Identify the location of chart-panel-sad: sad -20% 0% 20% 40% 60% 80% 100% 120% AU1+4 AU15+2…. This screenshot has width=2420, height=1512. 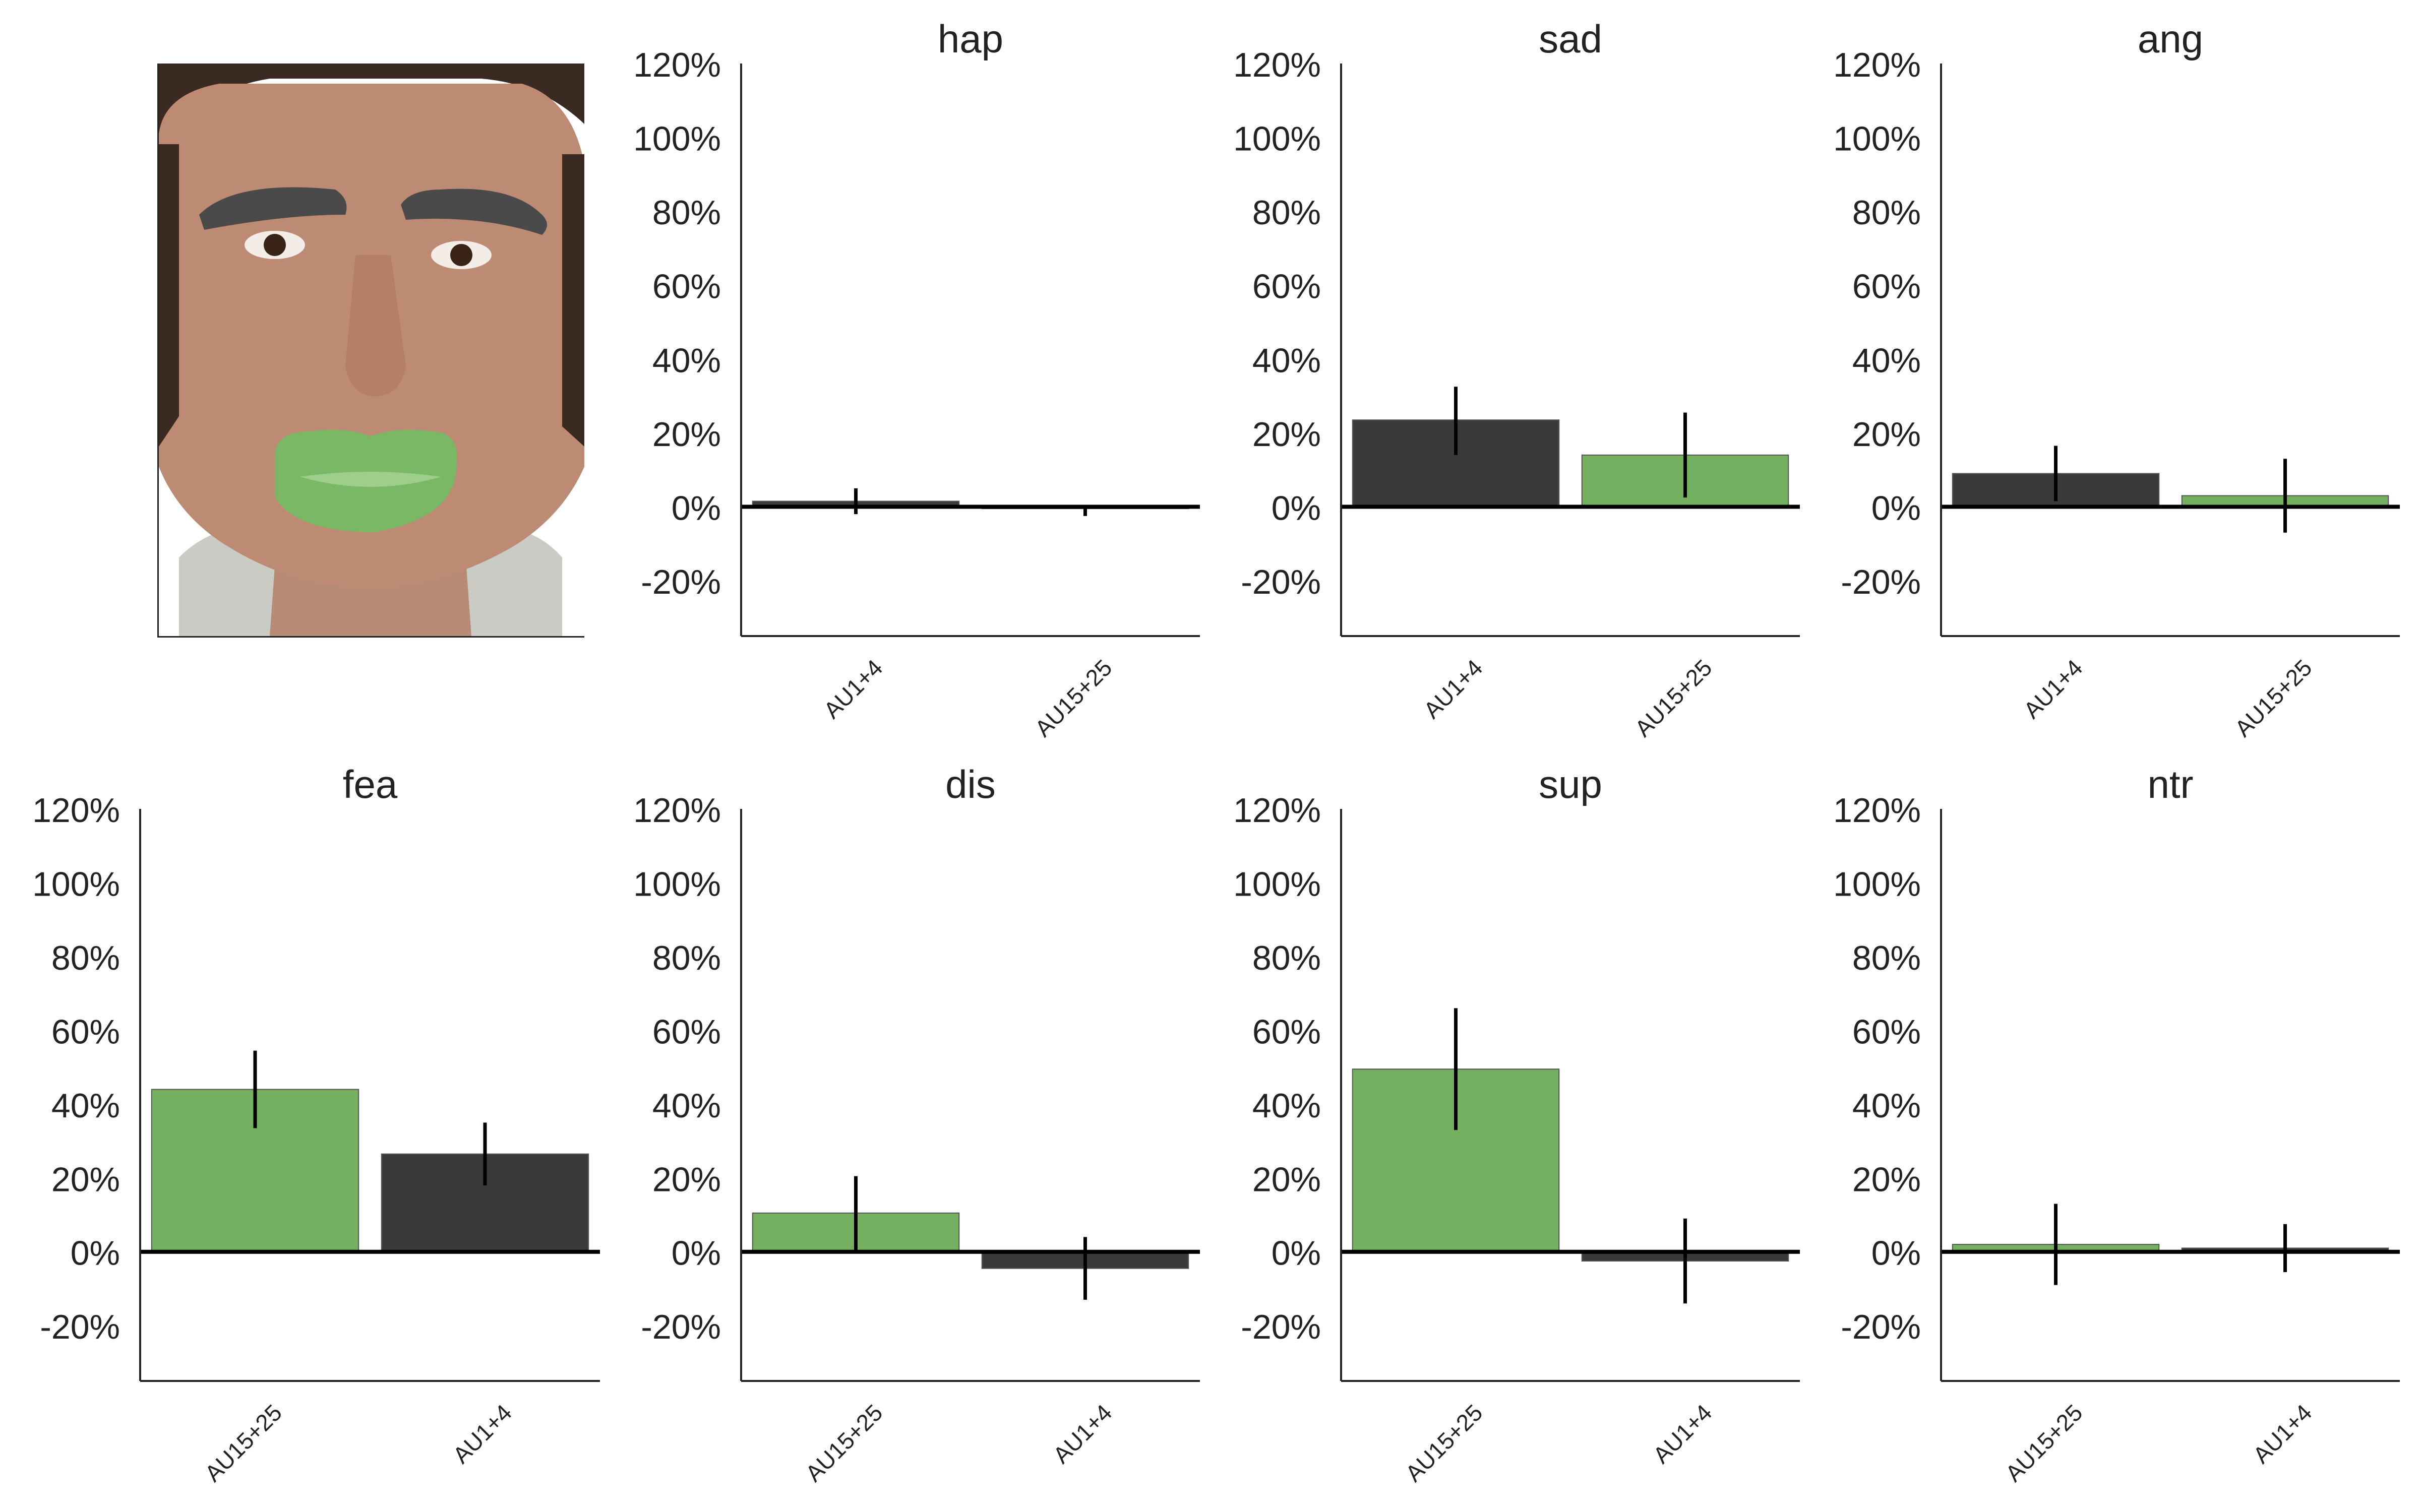
(1516, 379).